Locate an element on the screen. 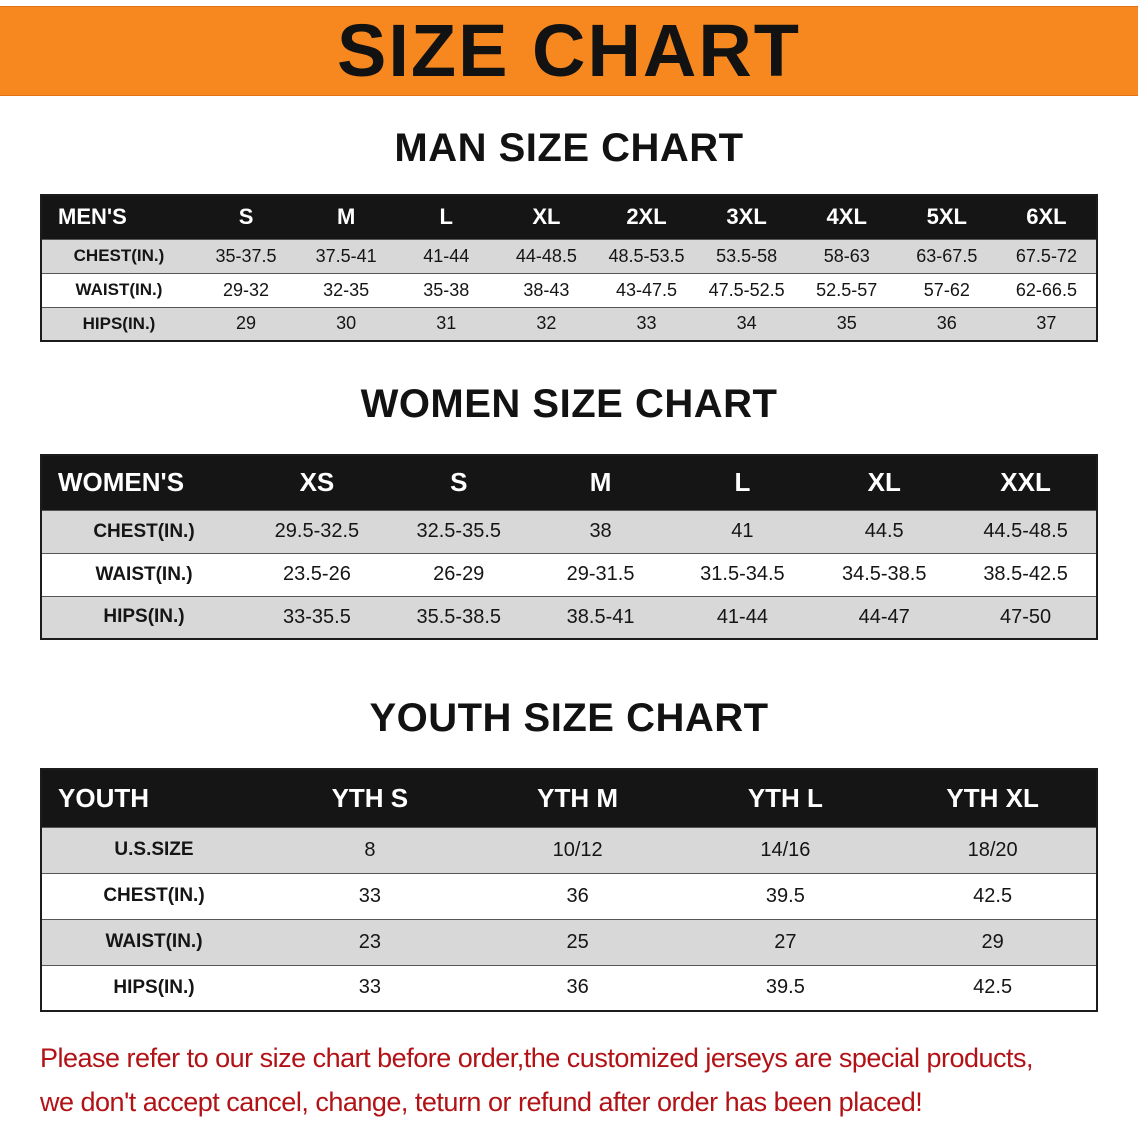 The height and width of the screenshot is (1138, 1138). youth-table-row: U.S.SIZE 8 10/12 14/16 18/20 is located at coordinates (569, 849).